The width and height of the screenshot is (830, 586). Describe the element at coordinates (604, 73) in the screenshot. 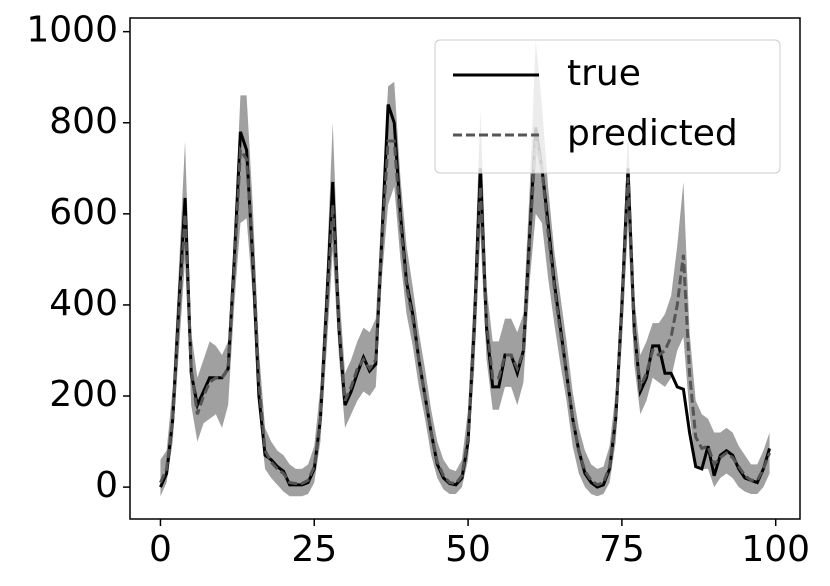

I see `legend-label: true` at that location.